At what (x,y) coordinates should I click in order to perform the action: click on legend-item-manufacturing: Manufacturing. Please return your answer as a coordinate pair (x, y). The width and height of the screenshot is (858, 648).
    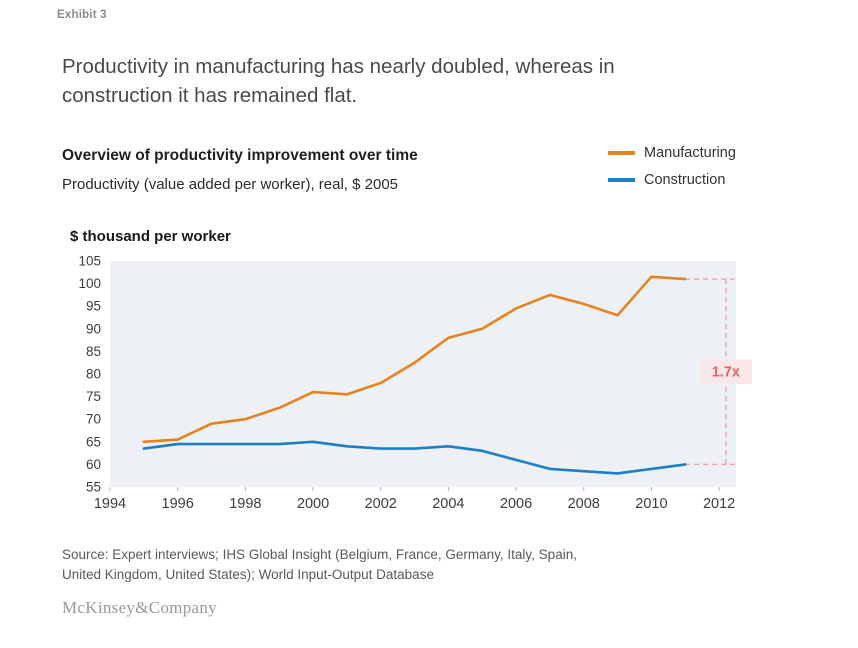
    Looking at the image, I should click on (672, 153).